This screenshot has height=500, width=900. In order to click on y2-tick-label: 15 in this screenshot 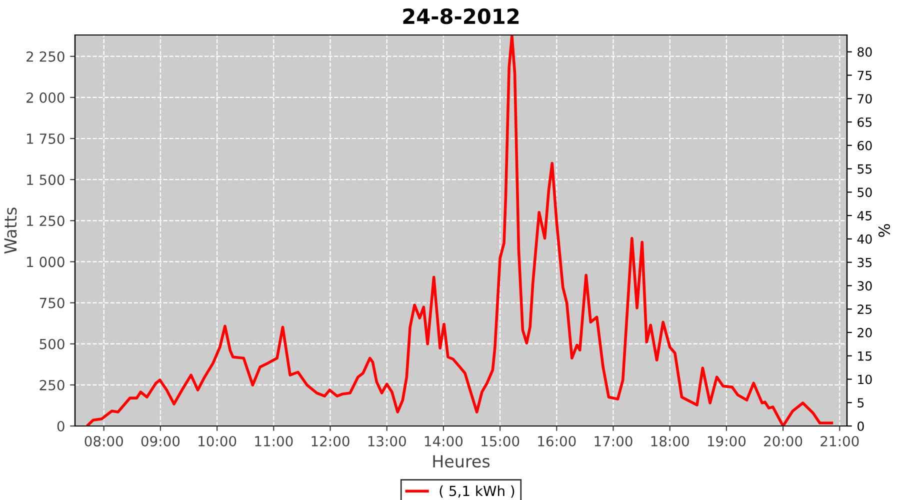, I will do `click(865, 356)`.